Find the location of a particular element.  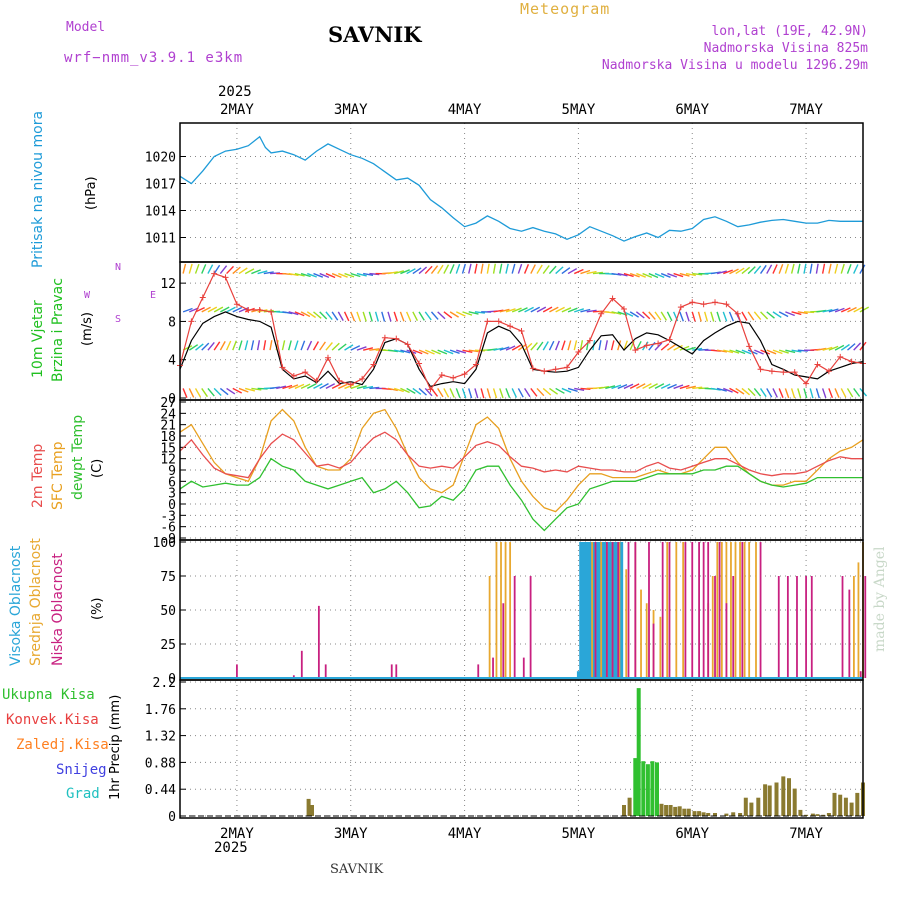

y-tick-label-4-0: 0 is located at coordinates (172, 817).